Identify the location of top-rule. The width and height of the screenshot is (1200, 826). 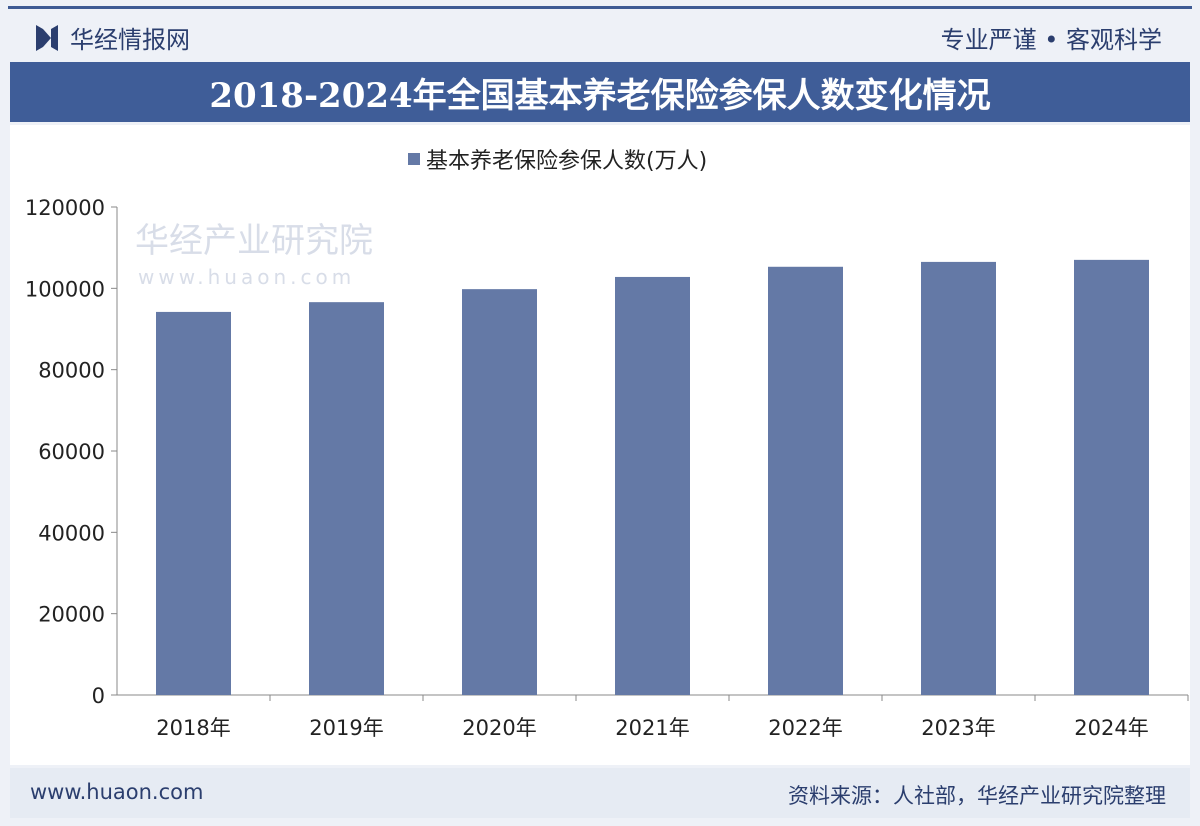
(600, 7).